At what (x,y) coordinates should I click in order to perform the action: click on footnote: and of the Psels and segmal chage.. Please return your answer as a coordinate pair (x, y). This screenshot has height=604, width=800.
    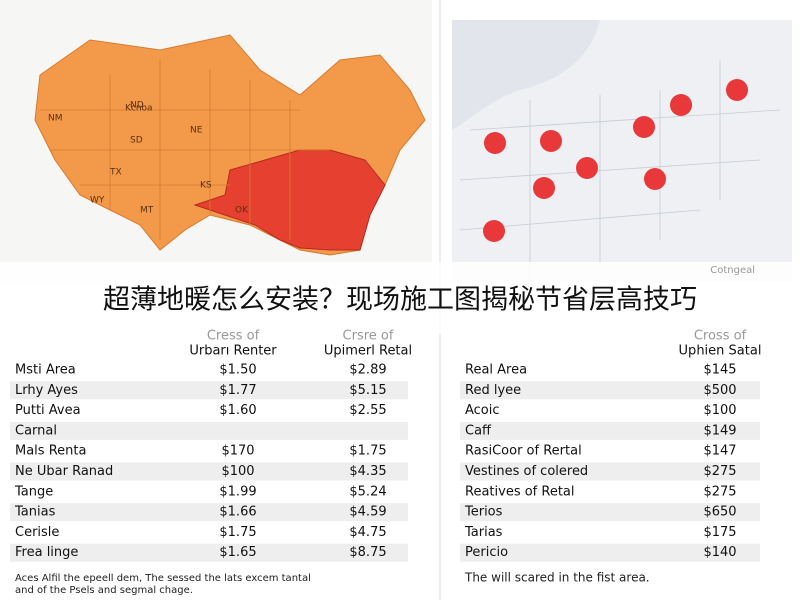
    Looking at the image, I should click on (104, 590).